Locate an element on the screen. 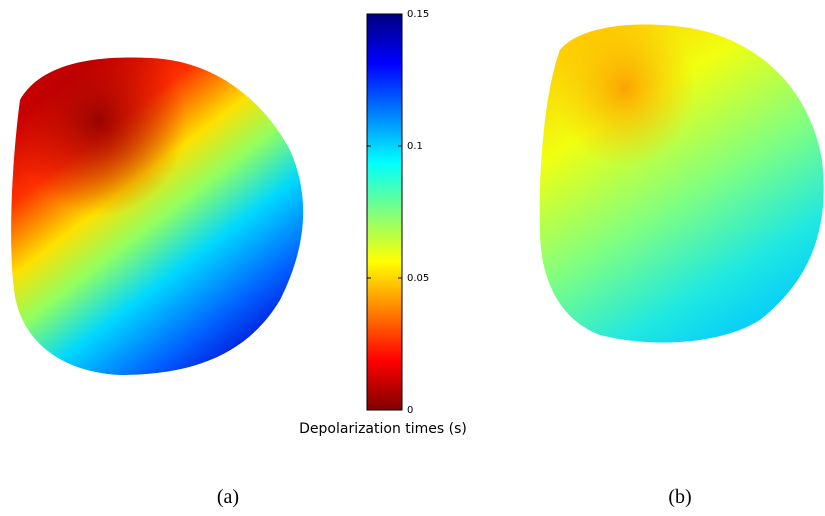 This screenshot has height=516, width=825. tick-label: 0 is located at coordinates (410, 410).